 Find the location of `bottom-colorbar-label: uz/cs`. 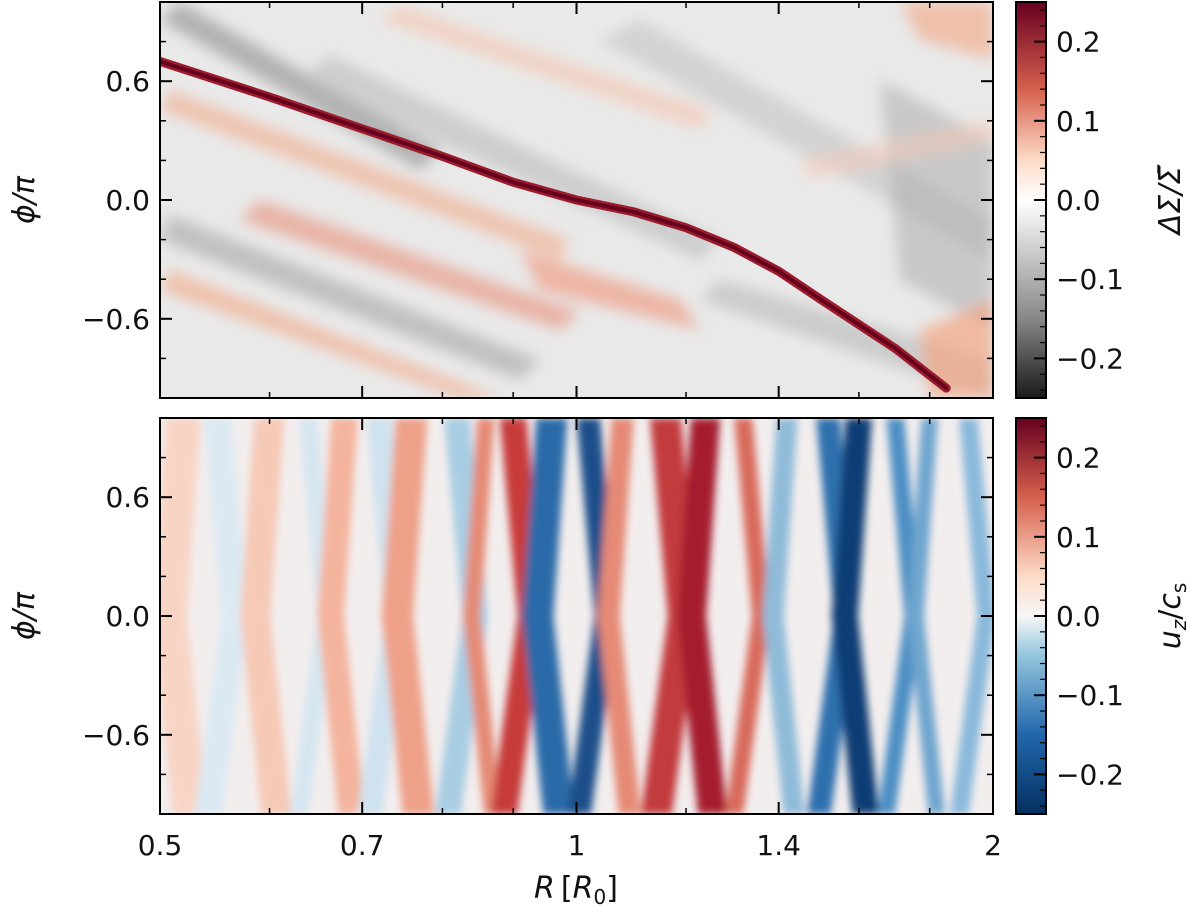

bottom-colorbar-label: uz/cs is located at coordinates (1172, 616).